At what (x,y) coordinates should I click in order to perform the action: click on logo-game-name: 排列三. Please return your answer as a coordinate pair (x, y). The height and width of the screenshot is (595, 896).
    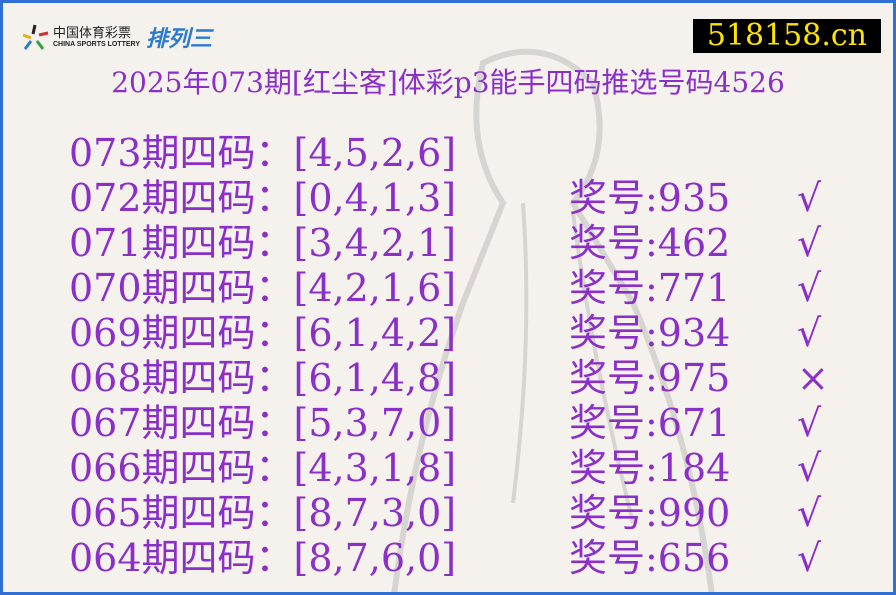
    Looking at the image, I should click on (178, 39).